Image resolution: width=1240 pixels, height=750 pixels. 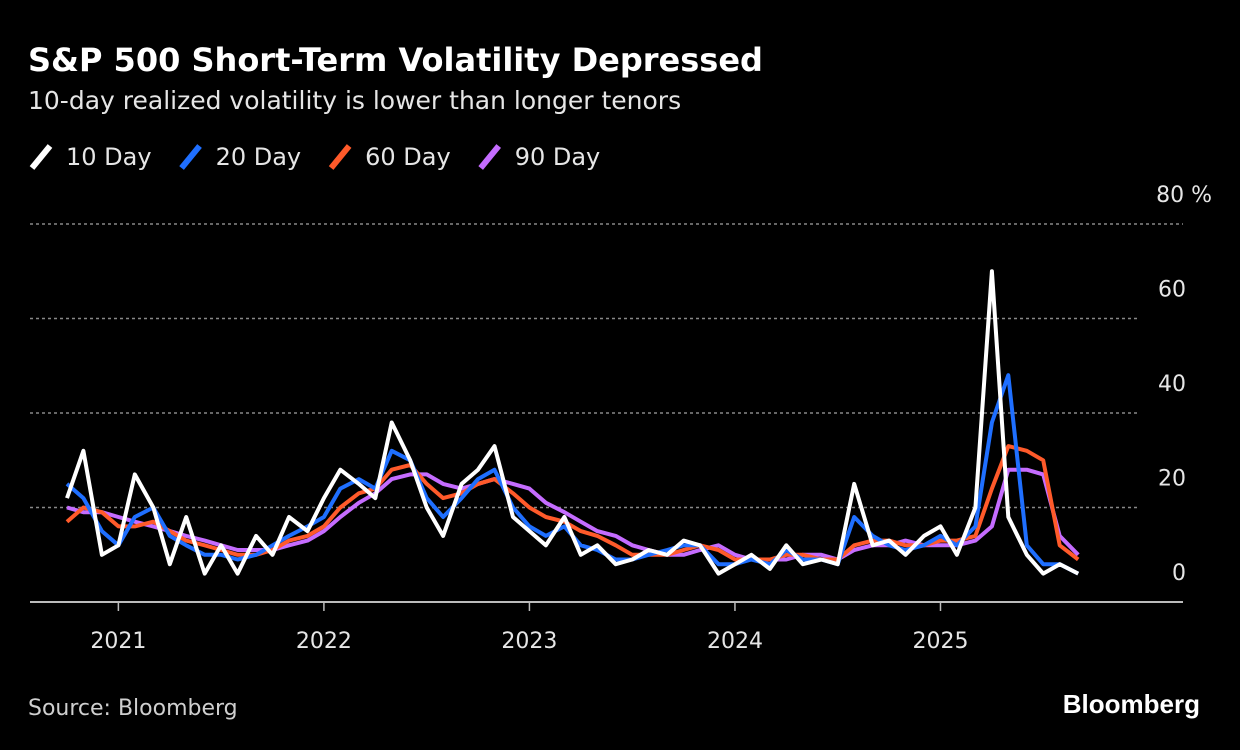 What do you see at coordinates (324, 641) in the screenshot?
I see `x-tick-label: 2022` at bounding box center [324, 641].